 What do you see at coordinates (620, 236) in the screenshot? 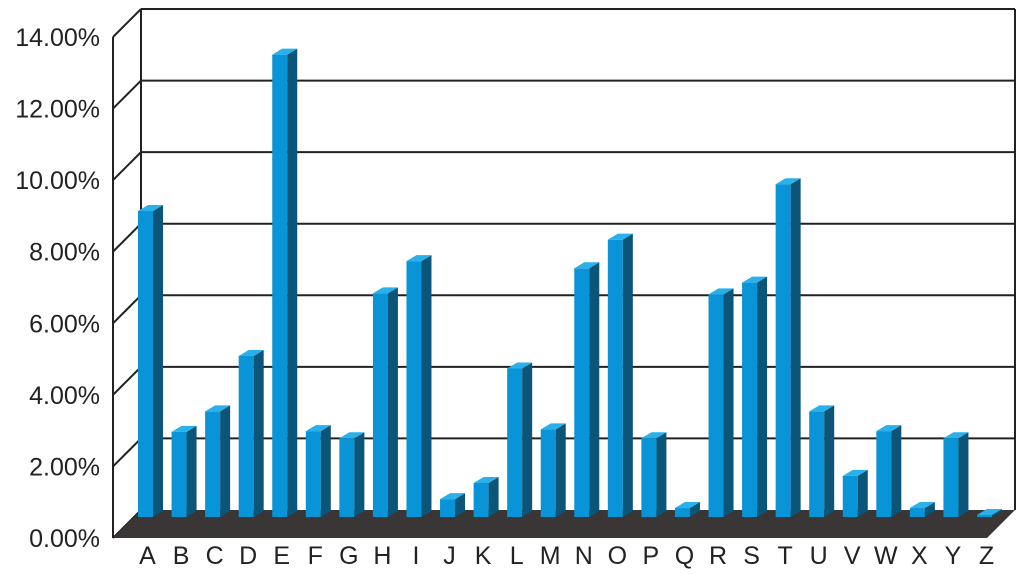
I see `bar-top-O` at bounding box center [620, 236].